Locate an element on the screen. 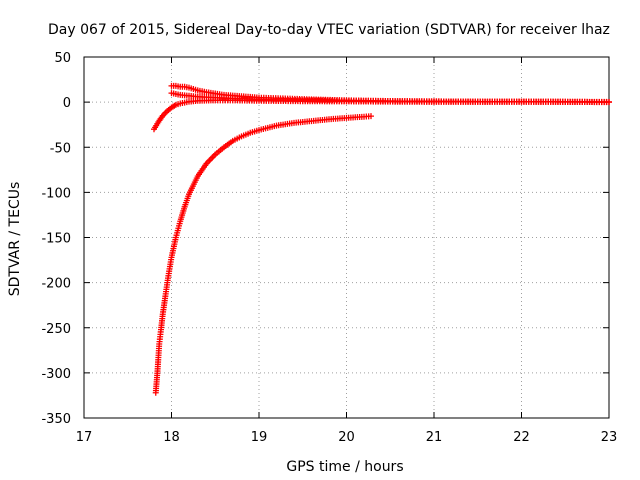 This screenshot has height=480, width=640. y-tick-label: -150 is located at coordinates (56, 239).